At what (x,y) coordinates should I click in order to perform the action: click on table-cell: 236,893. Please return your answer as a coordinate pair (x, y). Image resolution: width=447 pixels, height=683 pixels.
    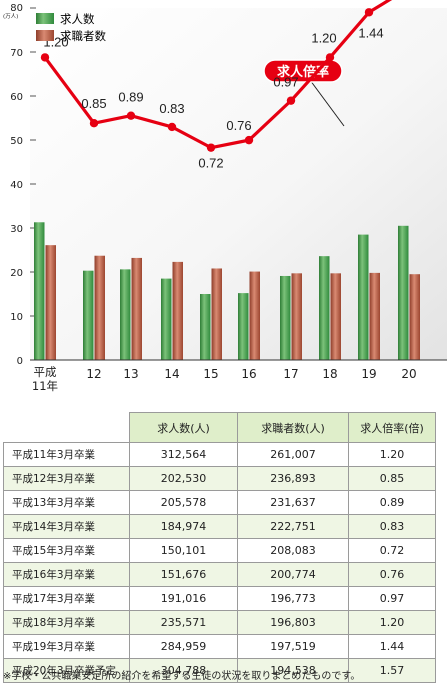
    Looking at the image, I should click on (293, 478).